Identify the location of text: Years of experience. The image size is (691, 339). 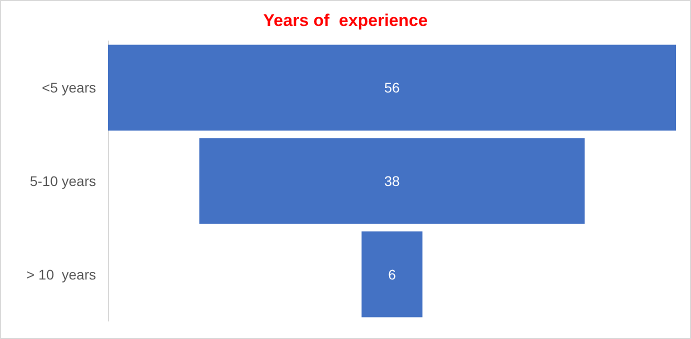
(345, 20).